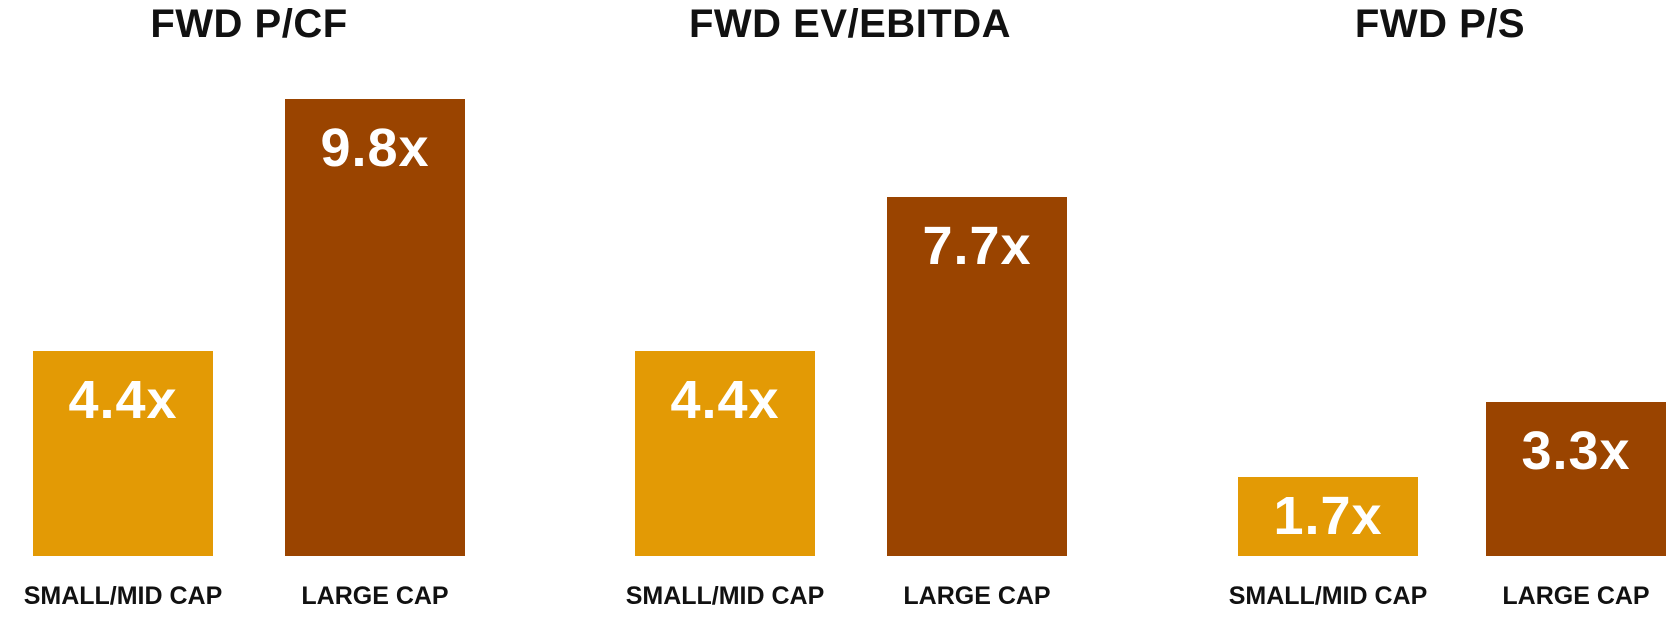 The width and height of the screenshot is (1666, 622). I want to click on bar-large-cap: 9.8x, so click(375, 327).